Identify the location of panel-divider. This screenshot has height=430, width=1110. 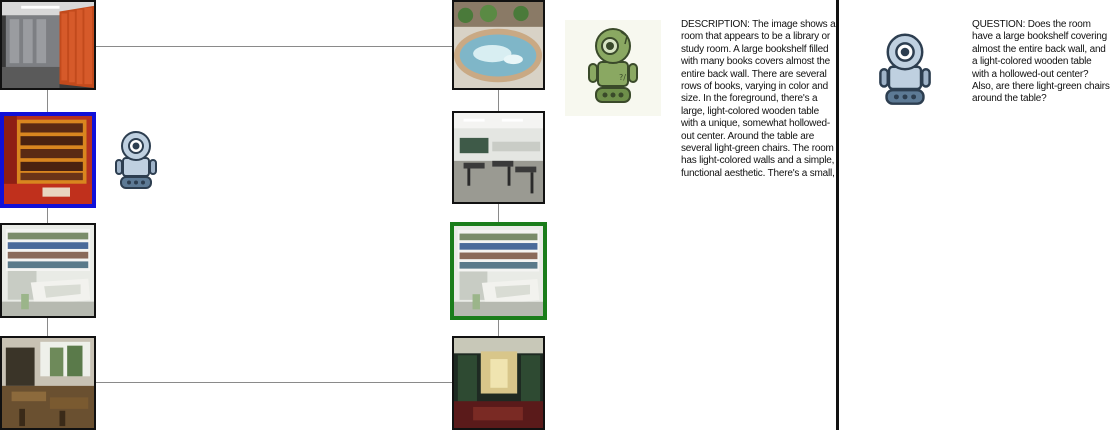
(837, 215).